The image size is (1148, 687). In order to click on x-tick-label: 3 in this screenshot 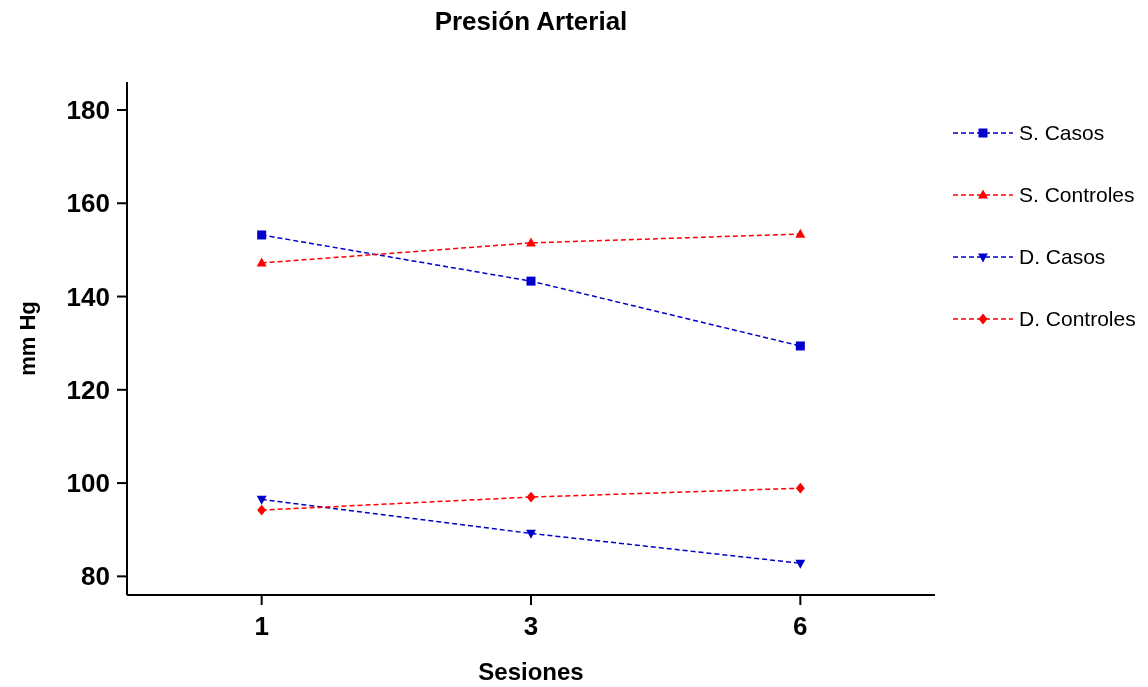, I will do `click(531, 626)`.